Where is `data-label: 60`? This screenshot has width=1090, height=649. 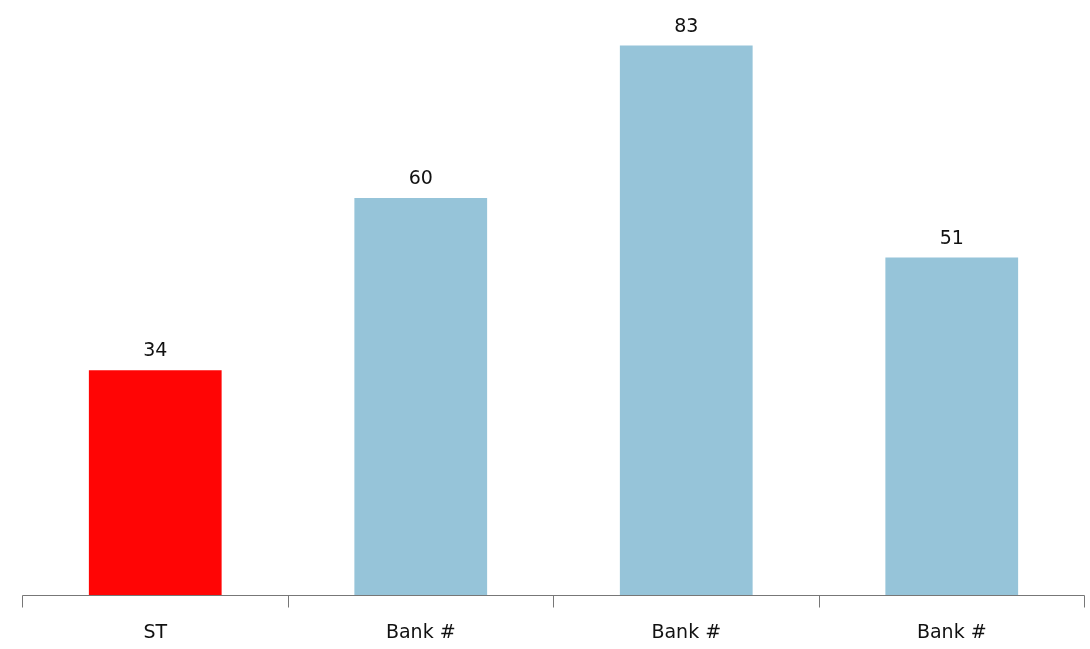
data-label: 60 is located at coordinates (420, 176).